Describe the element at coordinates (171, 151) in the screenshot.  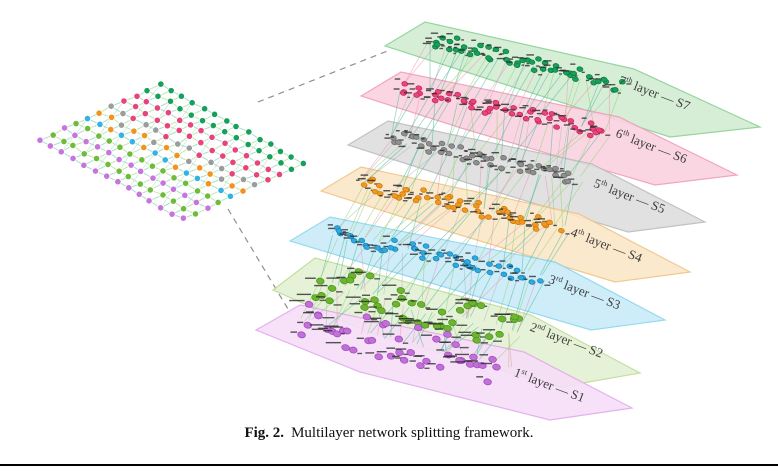
I see `merged-network-nodes` at that location.